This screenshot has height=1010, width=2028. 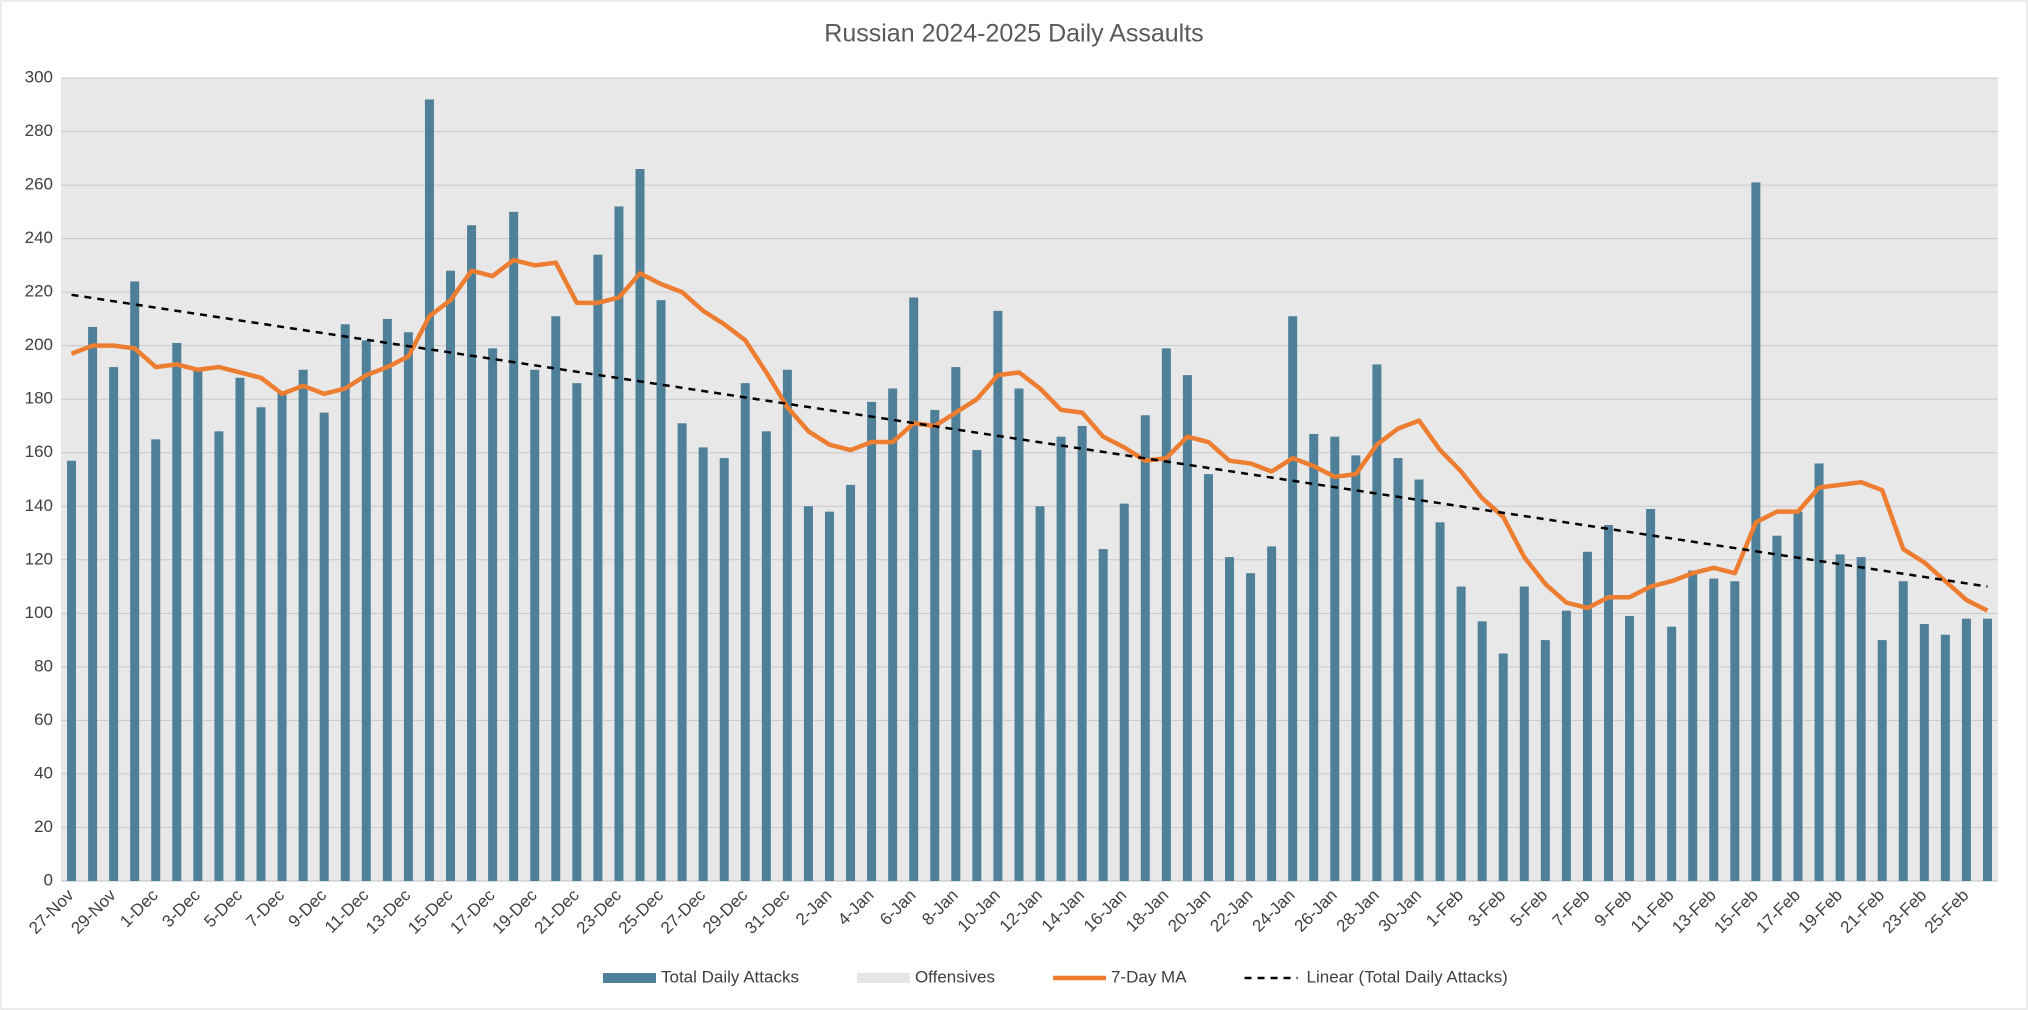 I want to click on y-tick-label: 0, so click(x=48, y=879).